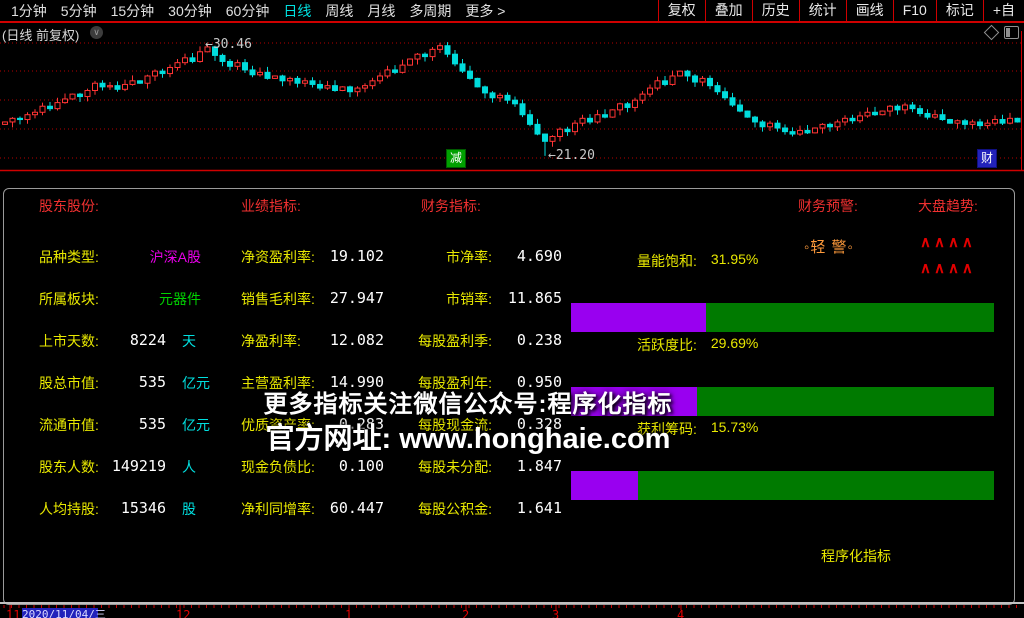 The height and width of the screenshot is (618, 1024). What do you see at coordinates (534, 298) in the screenshot?
I see `fin-row-value: 11.865` at bounding box center [534, 298].